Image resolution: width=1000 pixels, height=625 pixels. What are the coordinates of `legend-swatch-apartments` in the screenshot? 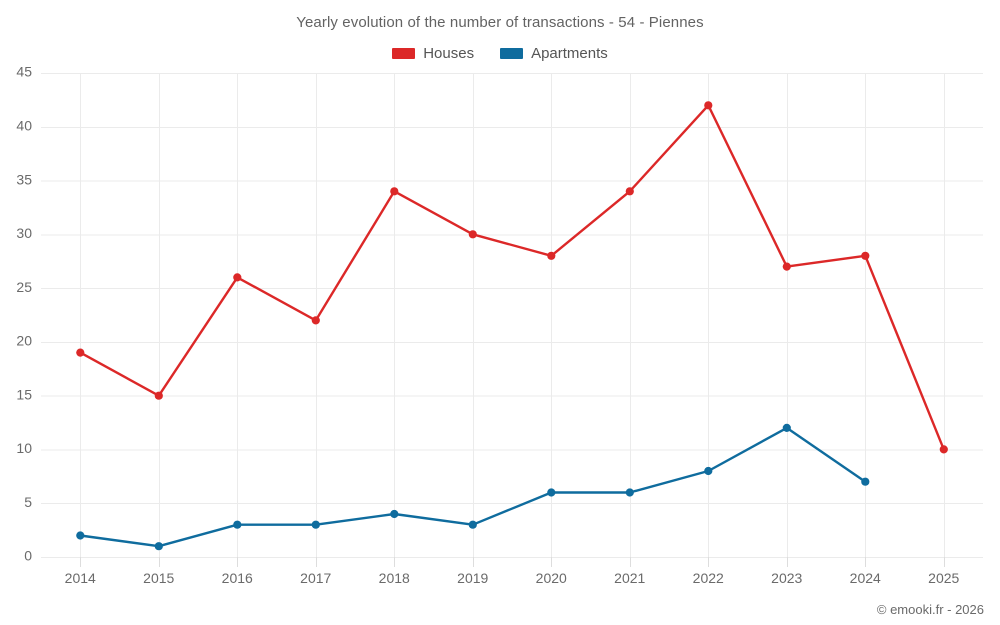 It's located at (512, 53).